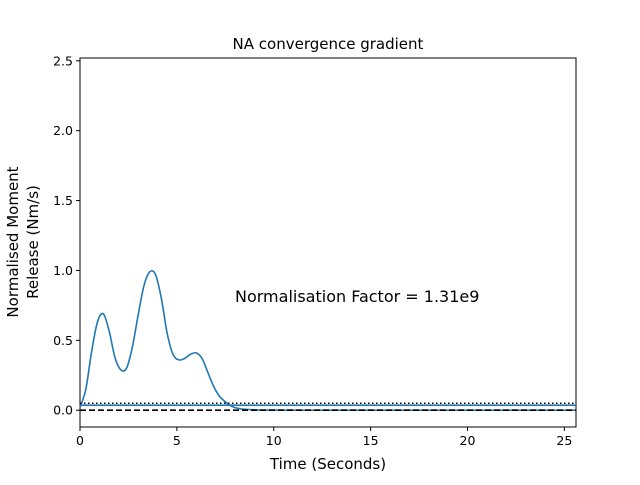 The image size is (640, 485). Describe the element at coordinates (63, 410) in the screenshot. I see `y-tick-label: 0.0` at that location.